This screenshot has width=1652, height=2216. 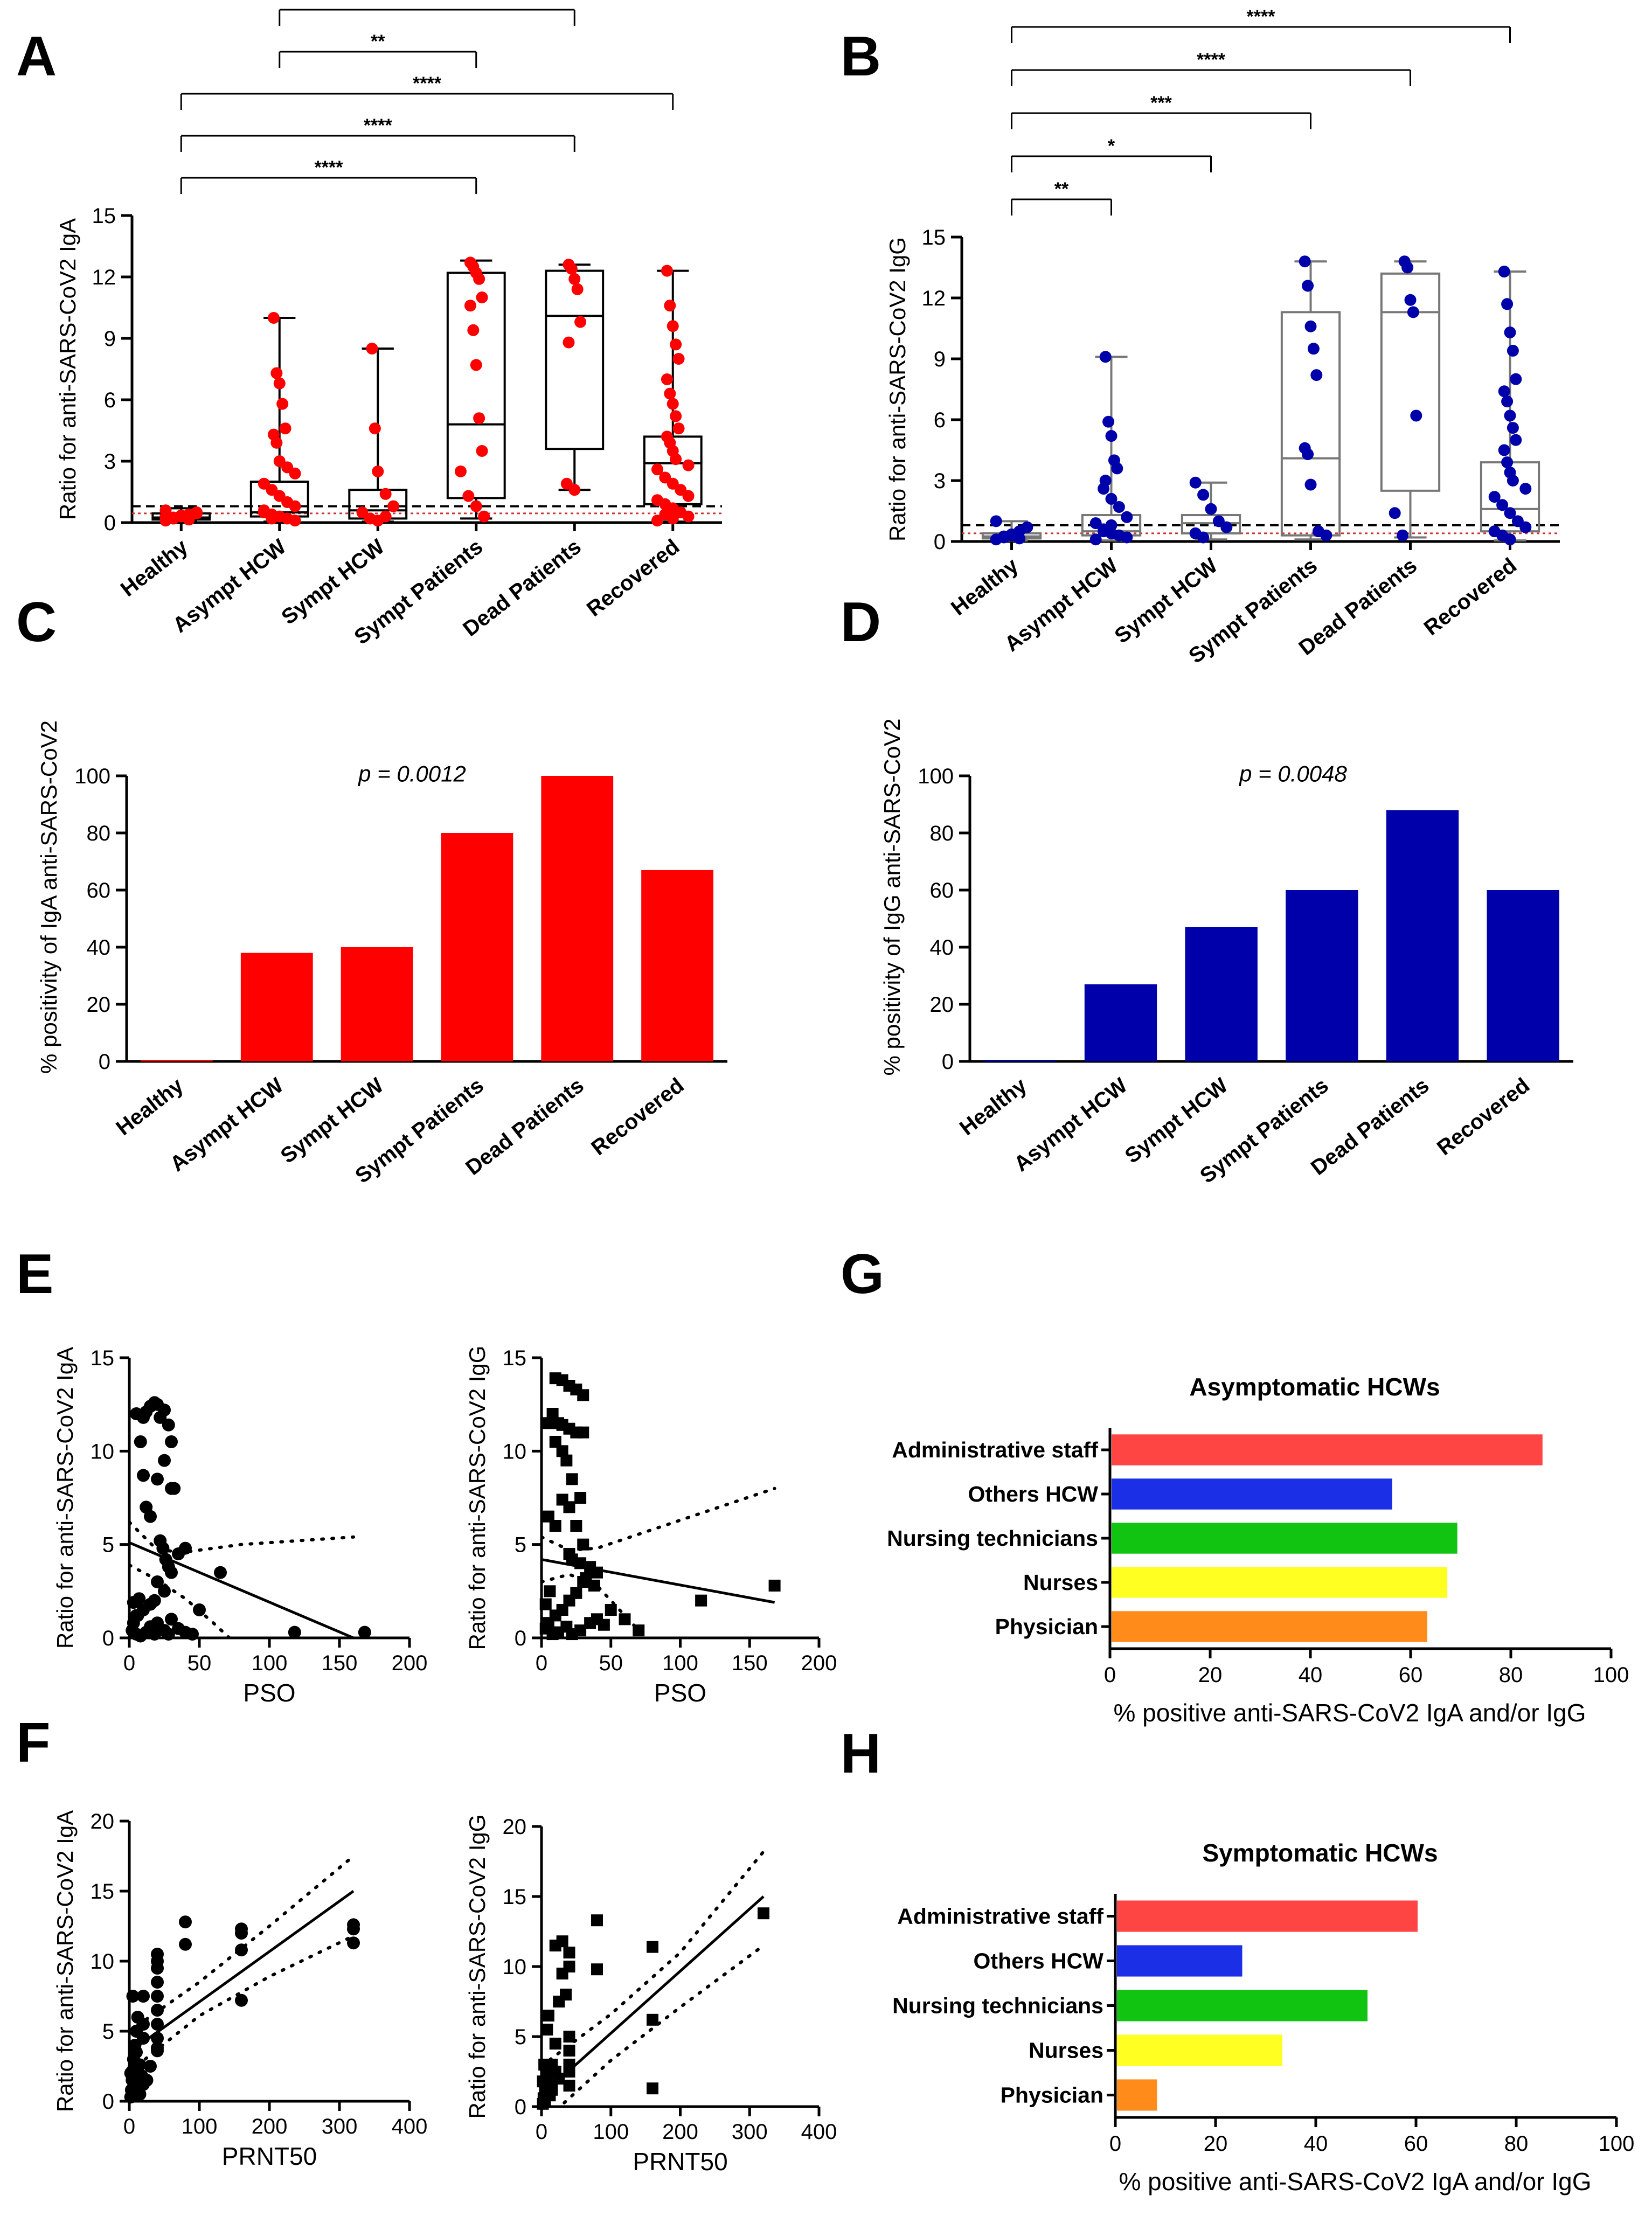 What do you see at coordinates (427, 13) in the screenshot?
I see `significance-bracket: ***` at bounding box center [427, 13].